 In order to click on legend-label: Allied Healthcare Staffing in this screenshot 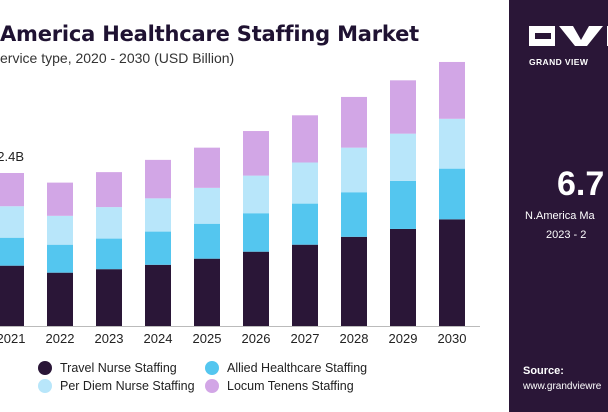, I will do `click(297, 368)`.